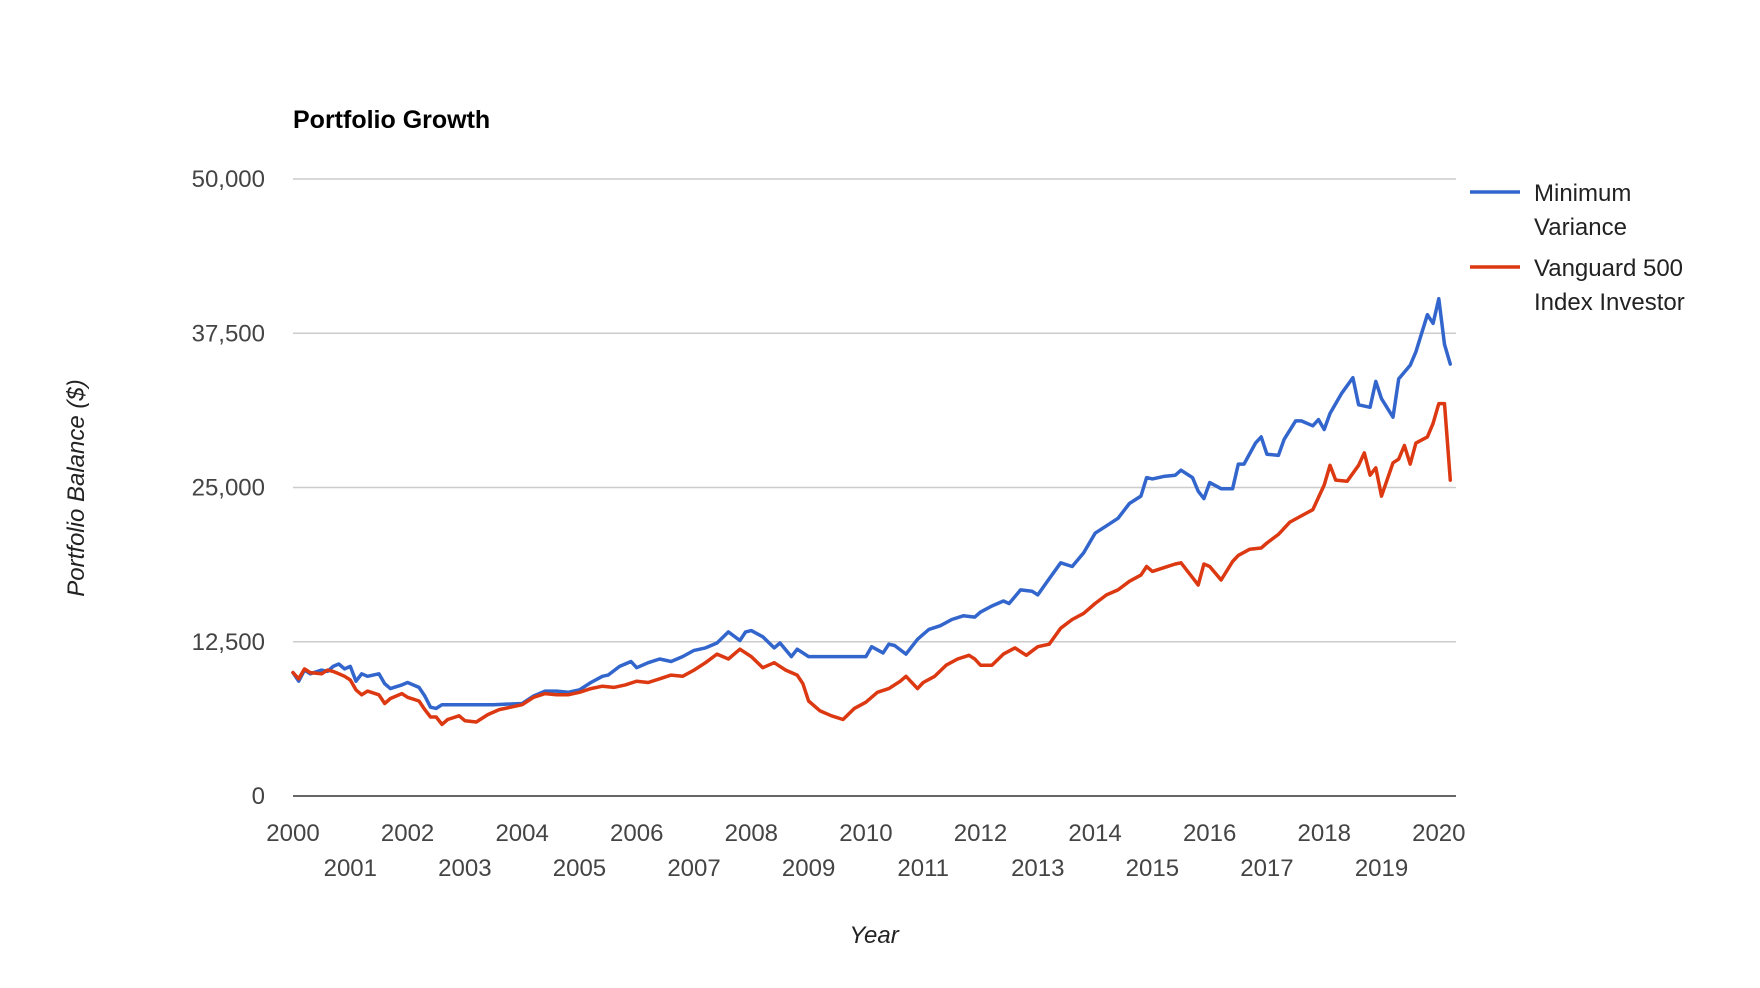 Image resolution: width=1760 pixels, height=988 pixels. Describe the element at coordinates (258, 796) in the screenshot. I see `y-tick-label: 0` at that location.